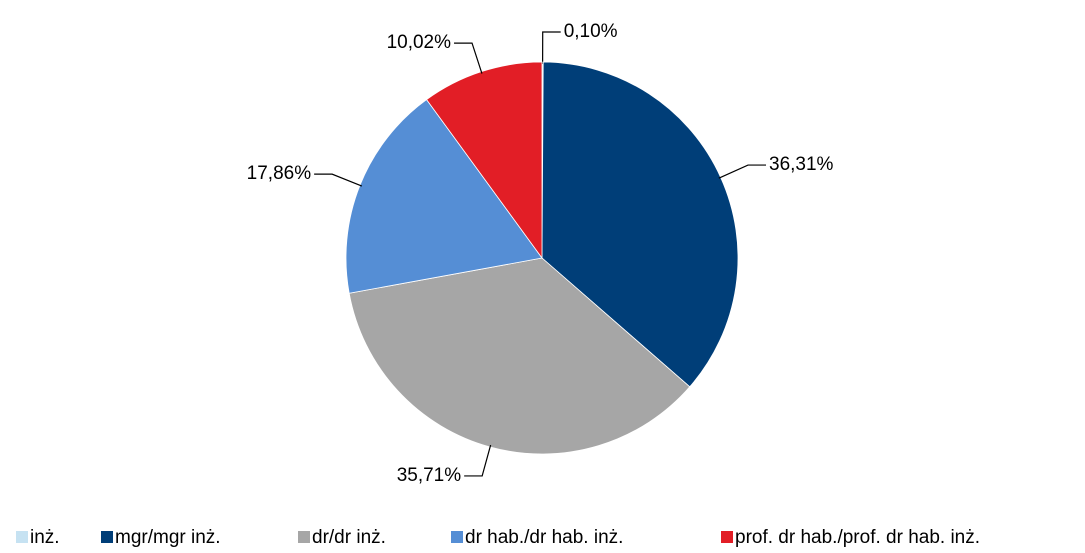 This screenshot has height=553, width=1085. What do you see at coordinates (168, 537) in the screenshot?
I see `legend-label: mgr/mgr inż.` at bounding box center [168, 537].